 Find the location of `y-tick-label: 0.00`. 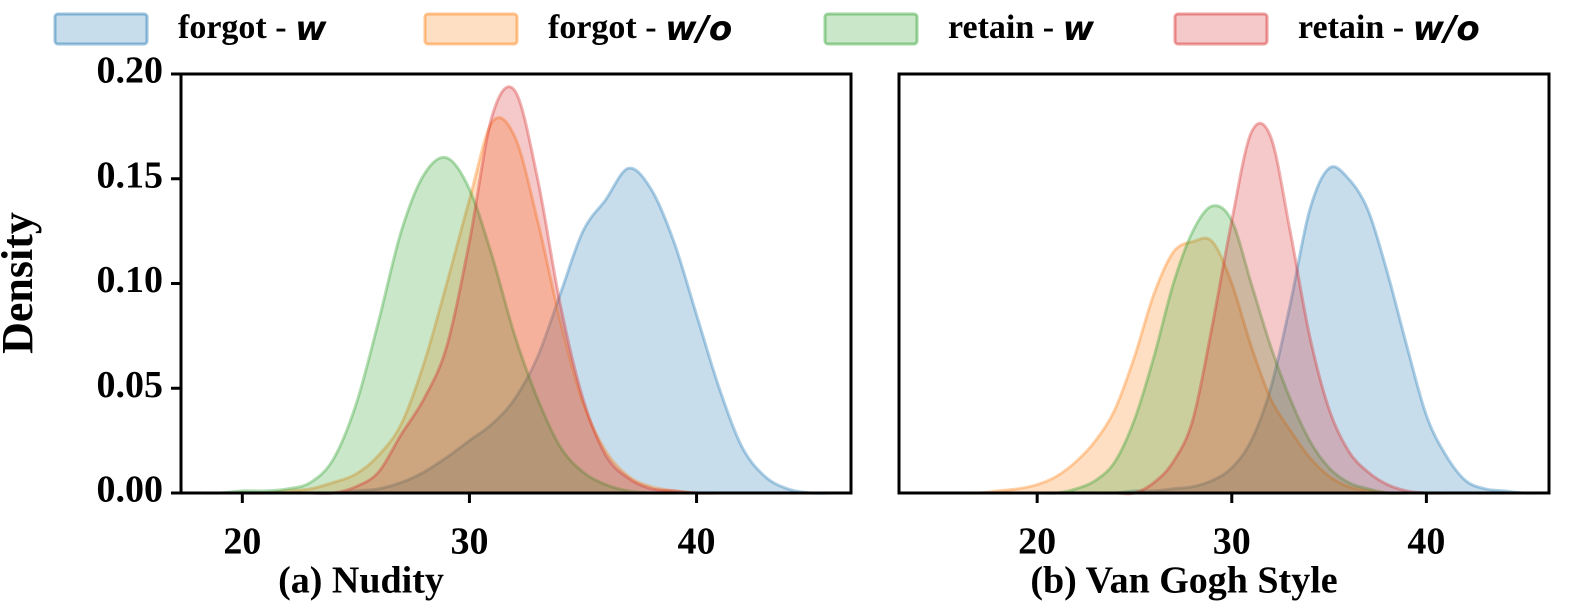

y-tick-label: 0.00 is located at coordinates (130, 490).